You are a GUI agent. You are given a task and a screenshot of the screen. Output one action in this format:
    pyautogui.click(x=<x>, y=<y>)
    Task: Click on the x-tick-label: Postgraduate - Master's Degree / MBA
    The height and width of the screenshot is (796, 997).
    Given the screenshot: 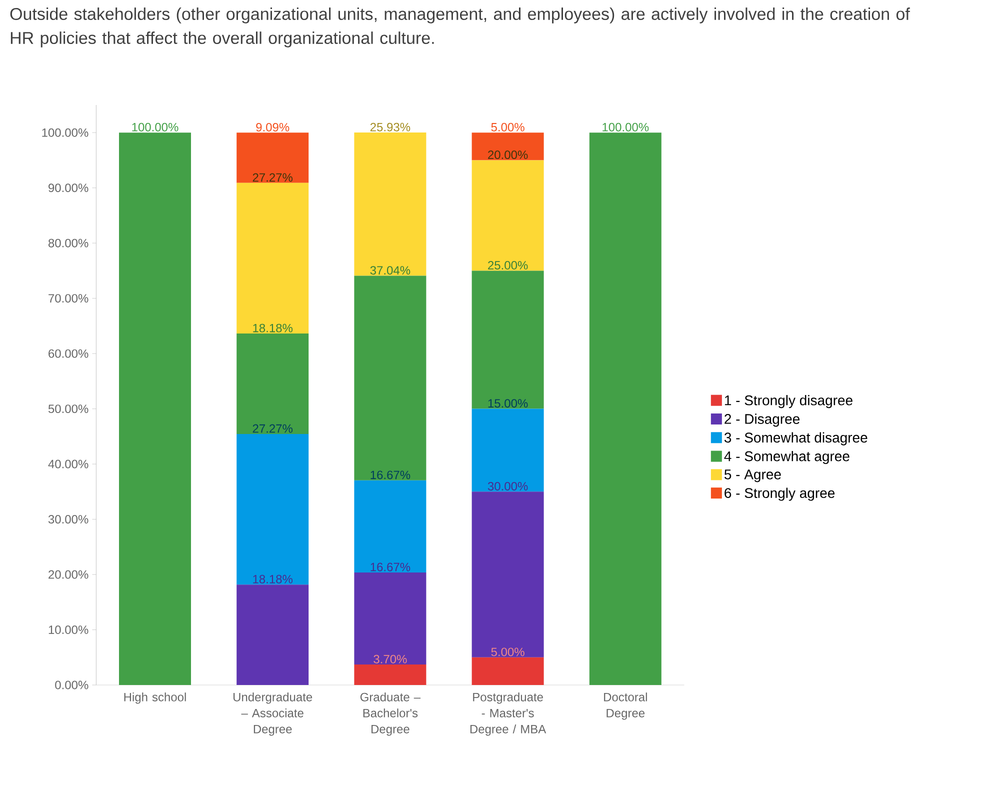 What is the action you would take?
    pyautogui.click(x=508, y=714)
    